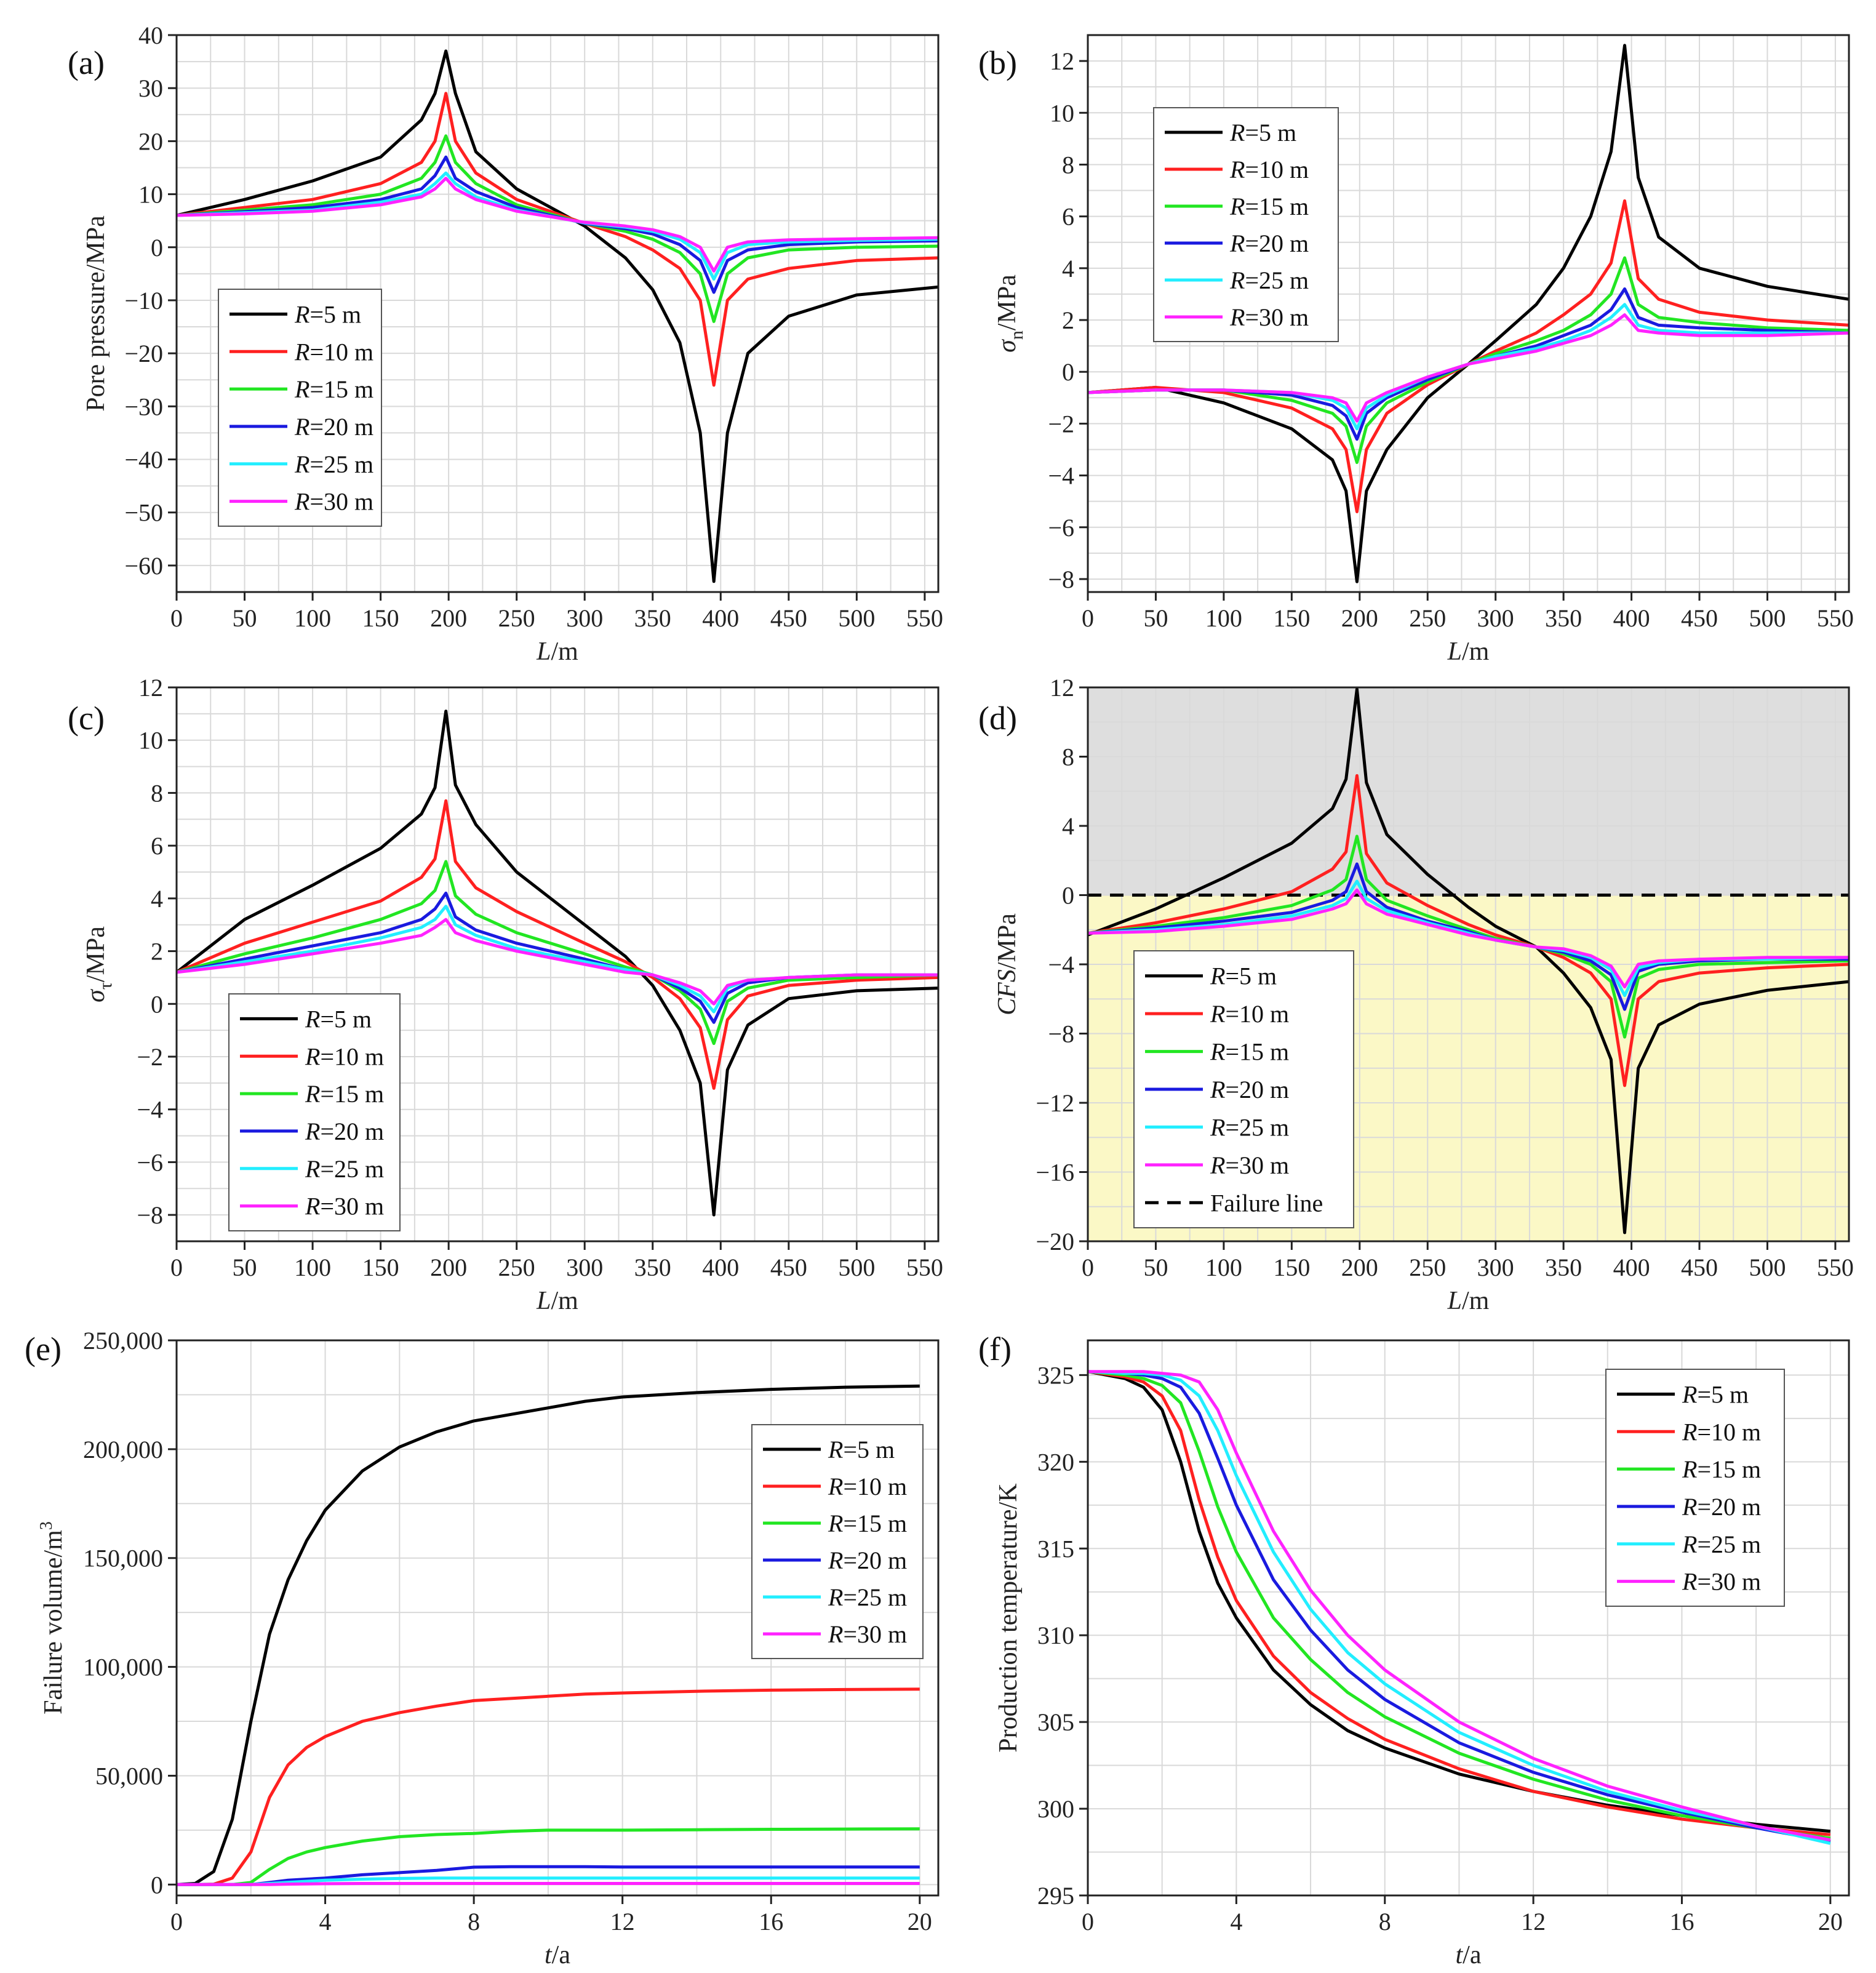 The width and height of the screenshot is (1876, 1973). I want to click on y-tick-label: −30, so click(143, 406).